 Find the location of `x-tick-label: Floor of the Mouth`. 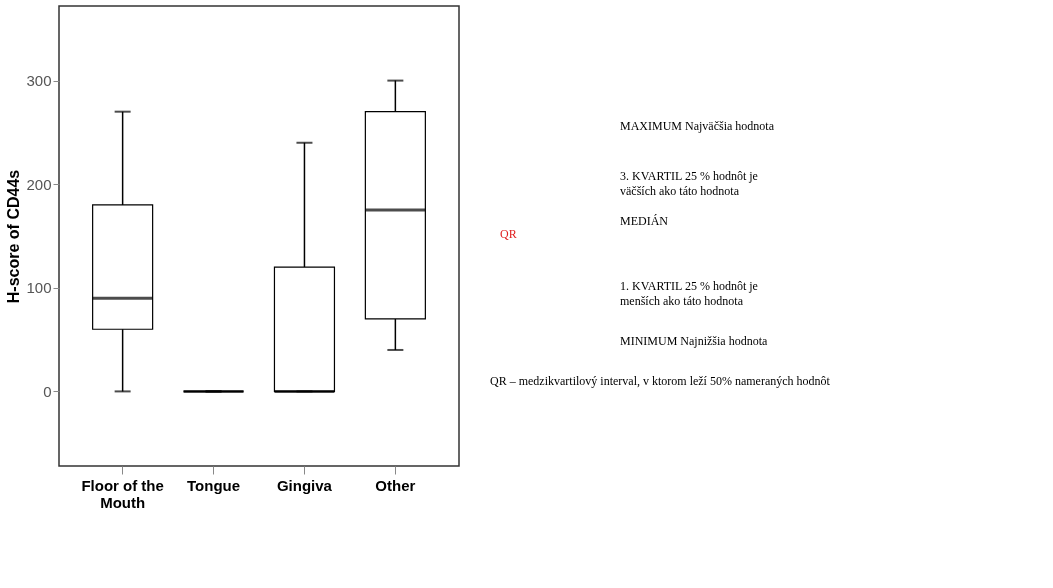

x-tick-label: Floor of the Mouth is located at coordinates (122, 493).